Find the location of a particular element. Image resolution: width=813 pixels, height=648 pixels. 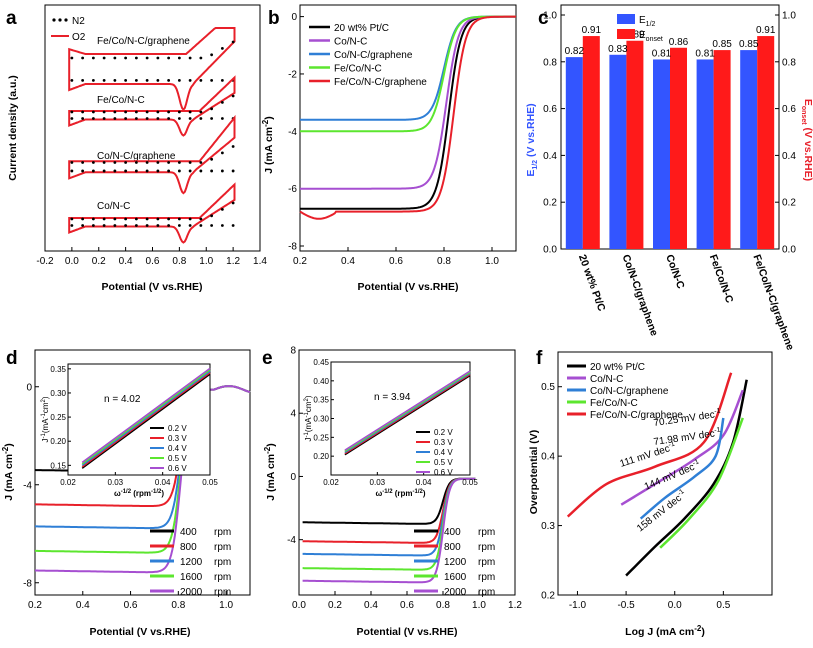

legend-label: Co/N-C/graphene is located at coordinates (629, 391).